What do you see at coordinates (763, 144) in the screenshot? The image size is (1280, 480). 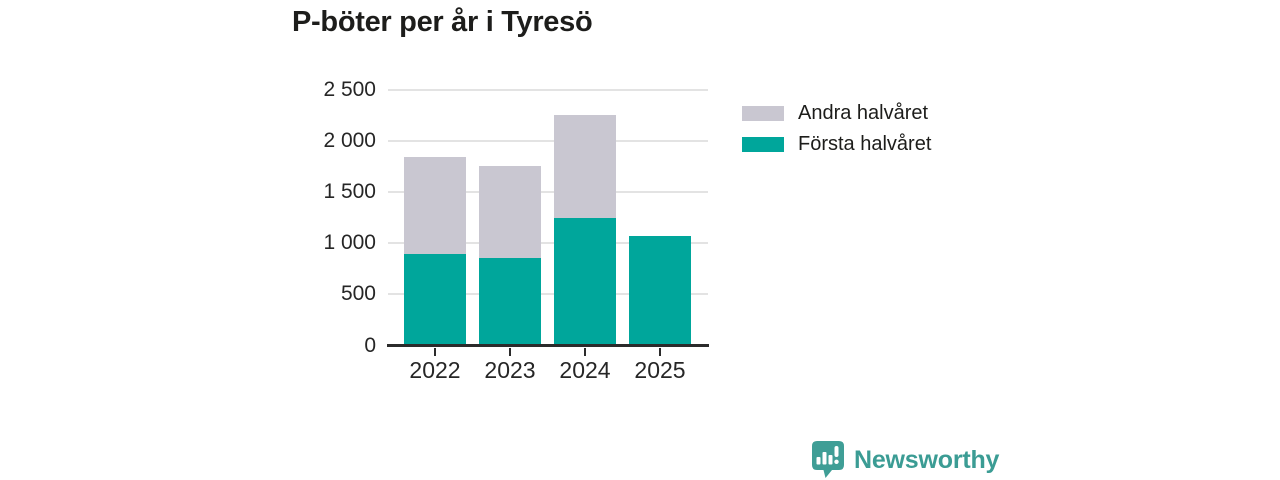 I see `legend-swatch-forsta-halvaret` at bounding box center [763, 144].